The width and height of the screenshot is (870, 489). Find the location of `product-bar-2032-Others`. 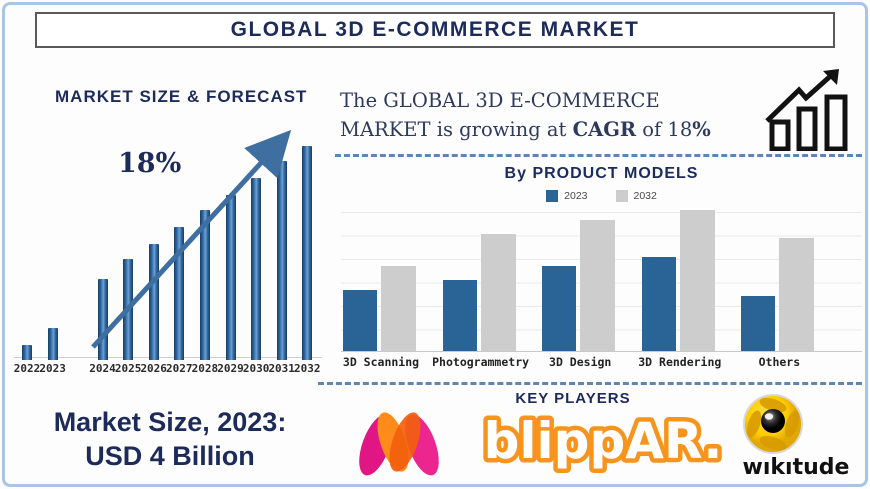

product-bar-2032-Others is located at coordinates (797, 294).